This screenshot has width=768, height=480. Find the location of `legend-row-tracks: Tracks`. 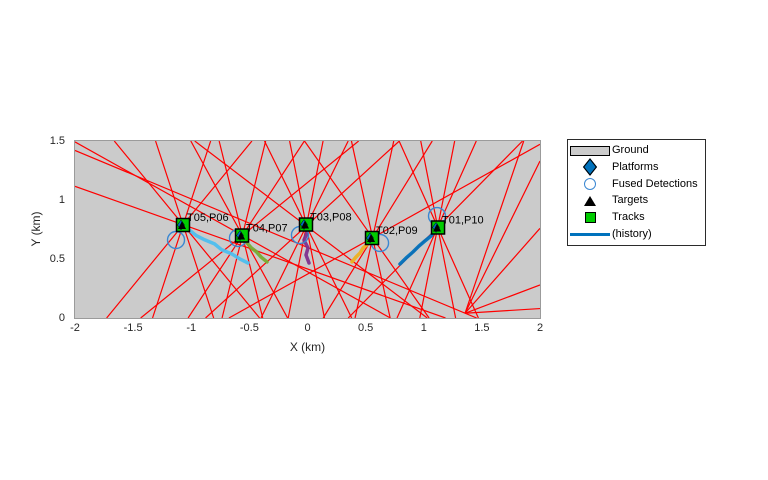

legend-row-tracks: Tracks is located at coordinates (636, 218).